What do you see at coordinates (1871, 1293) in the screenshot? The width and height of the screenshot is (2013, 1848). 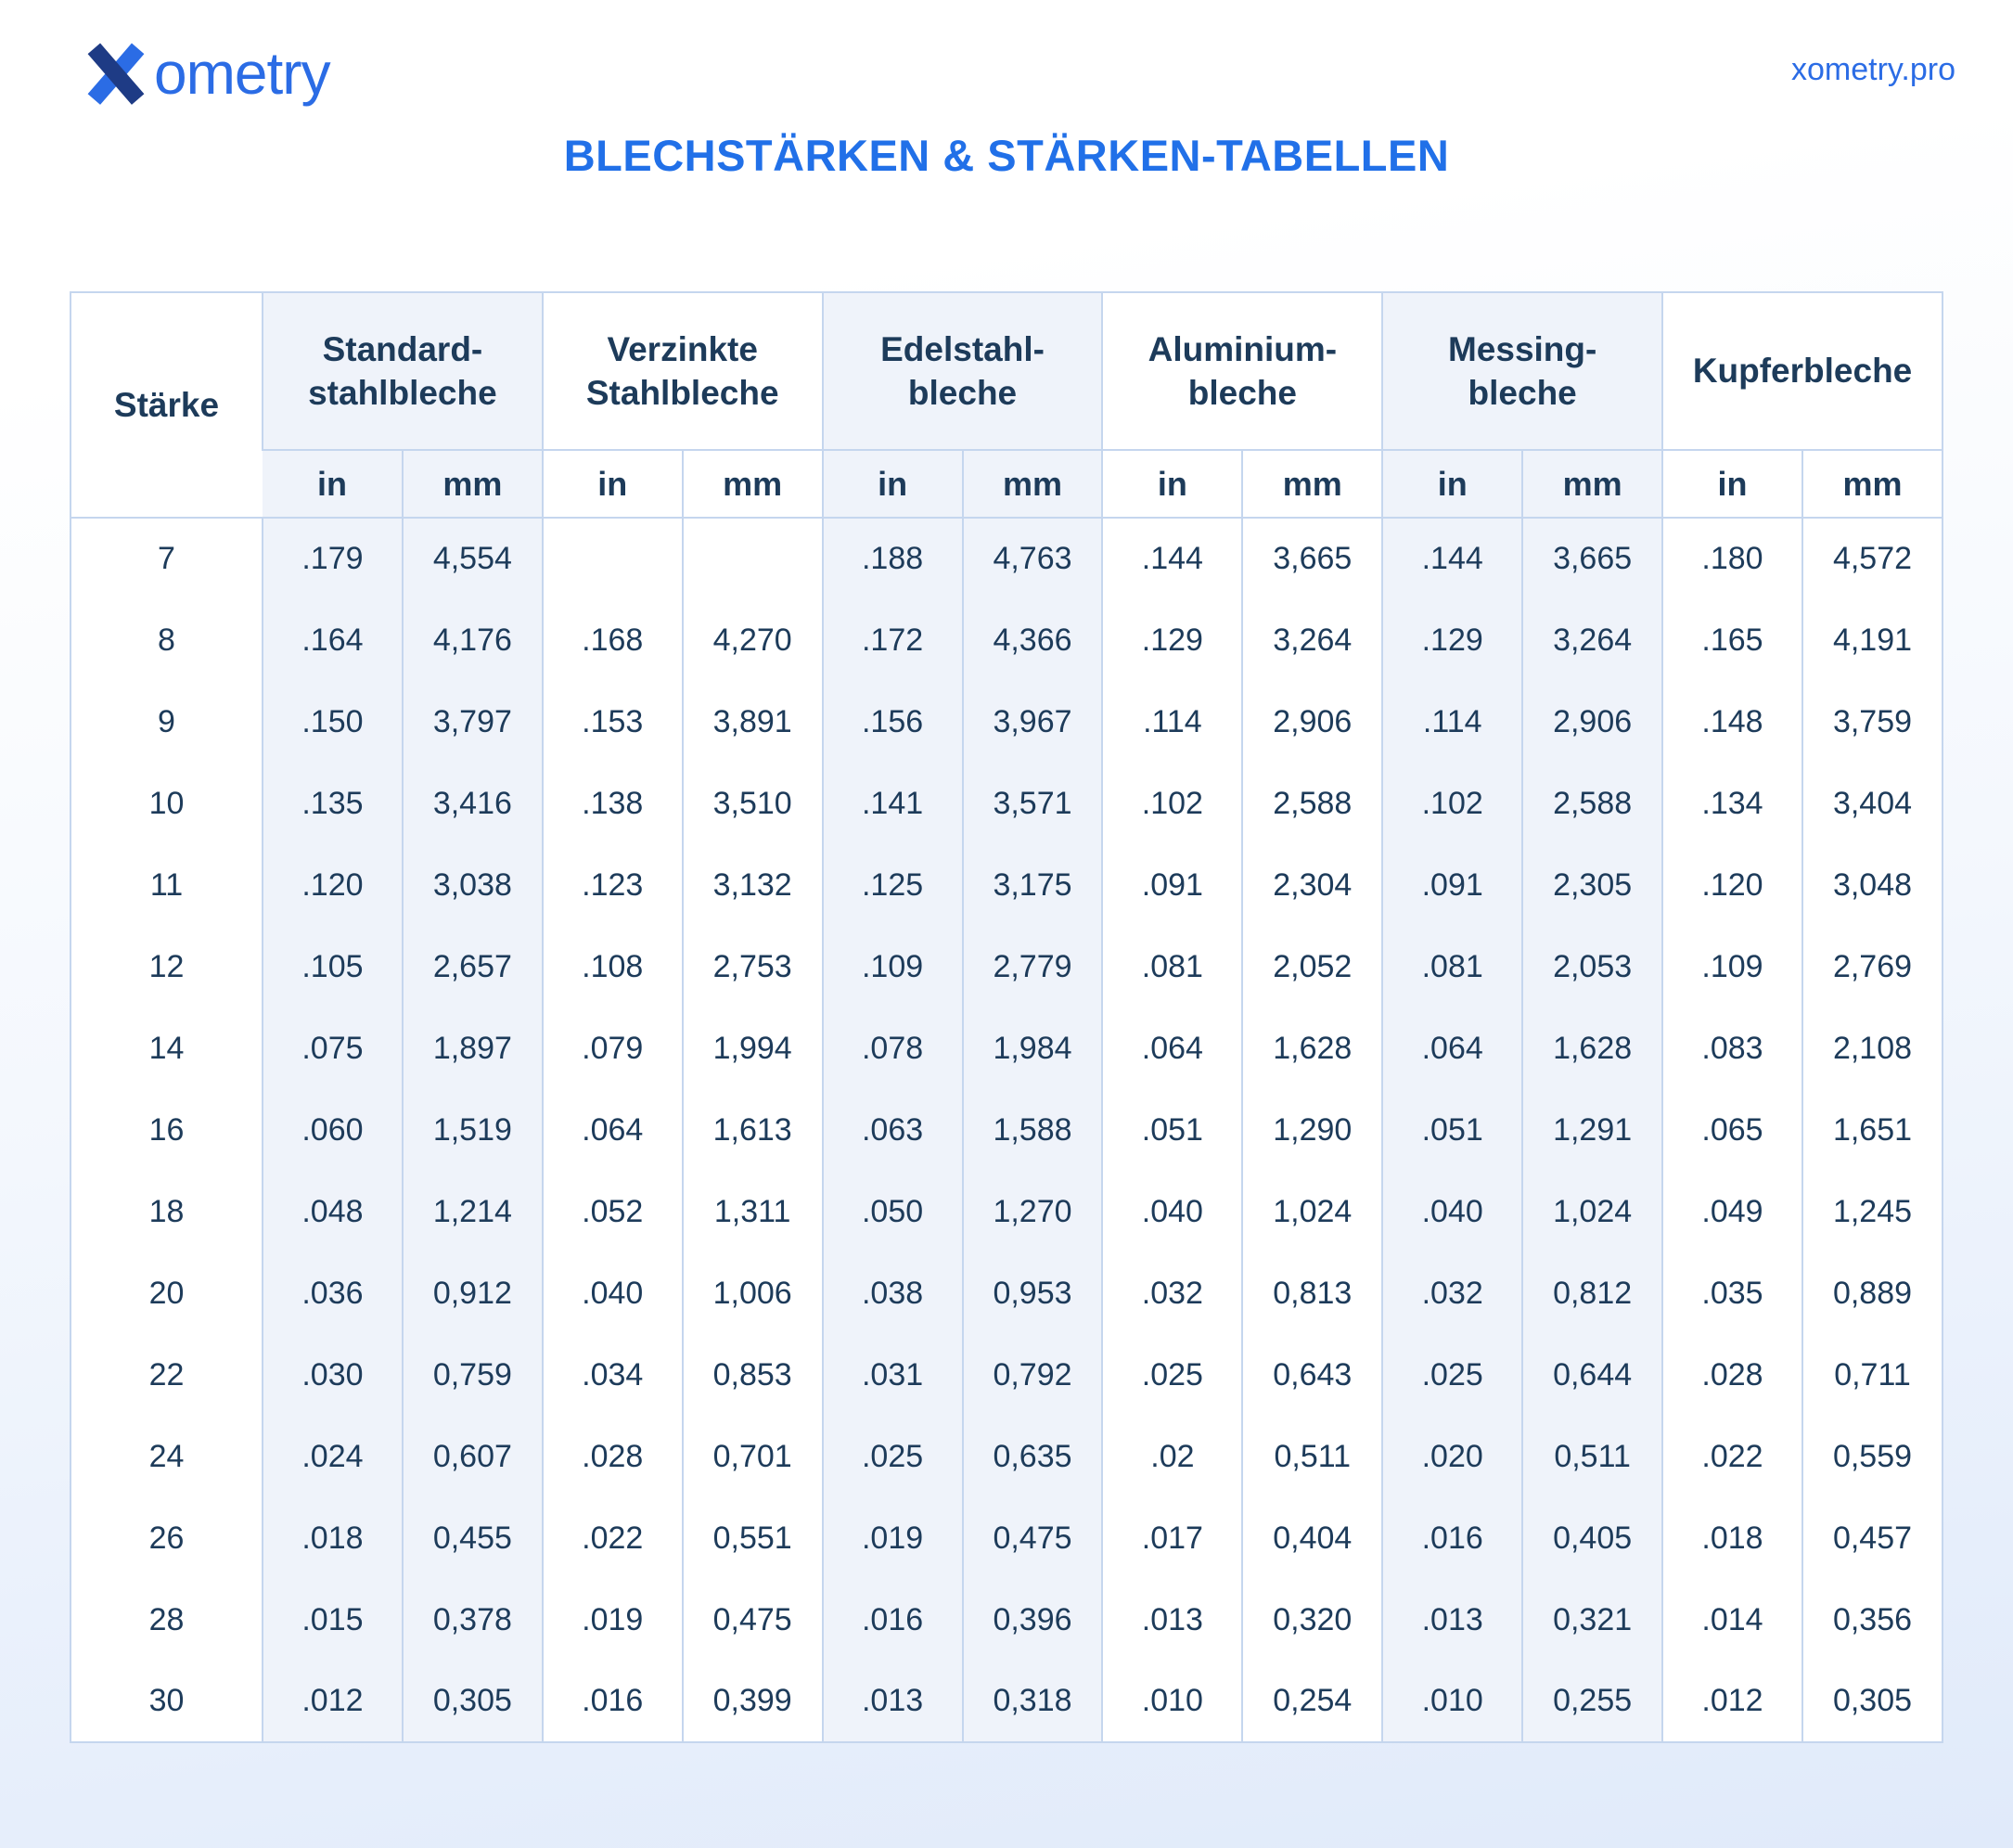 I see `value-cell: 0,889` at bounding box center [1871, 1293].